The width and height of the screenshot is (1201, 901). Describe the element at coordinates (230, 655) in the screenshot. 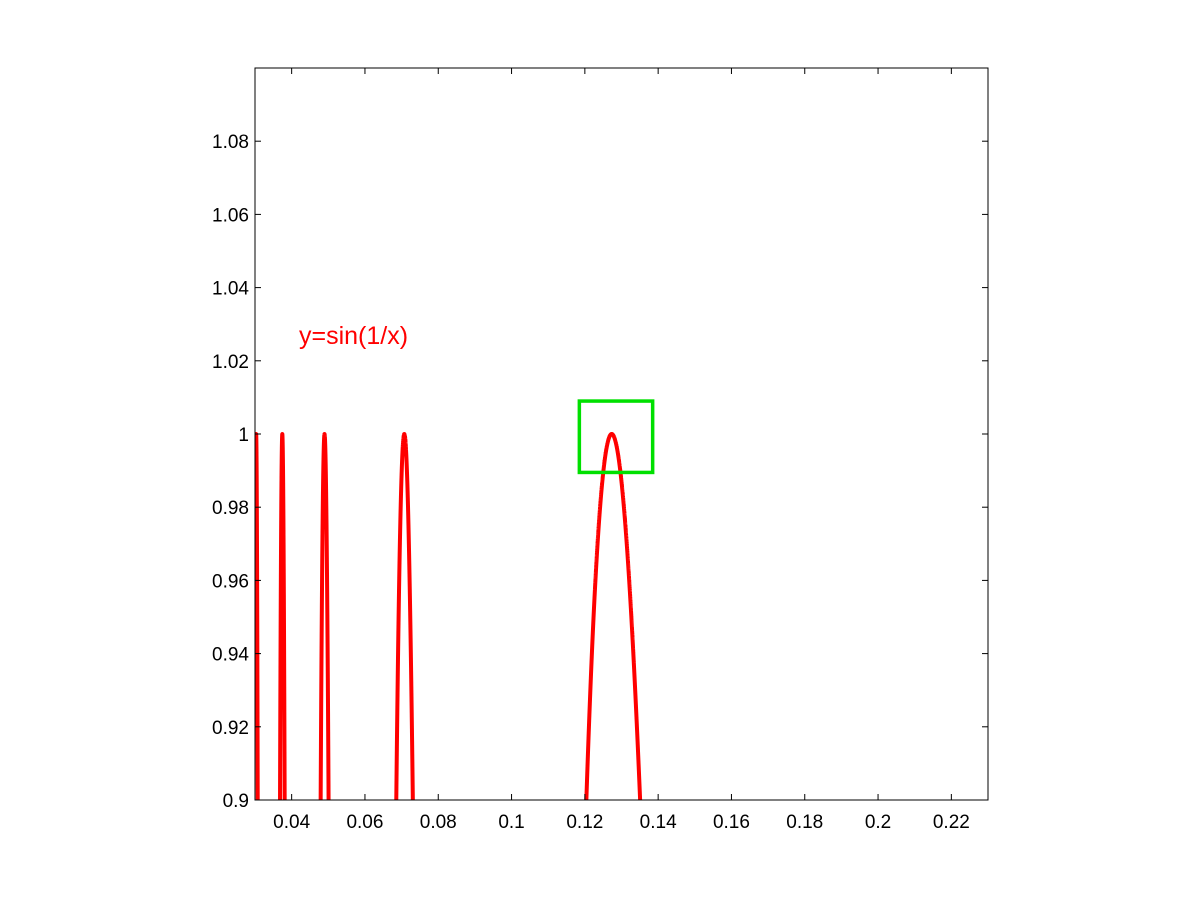

I see `y-tick-label: 0.94` at that location.